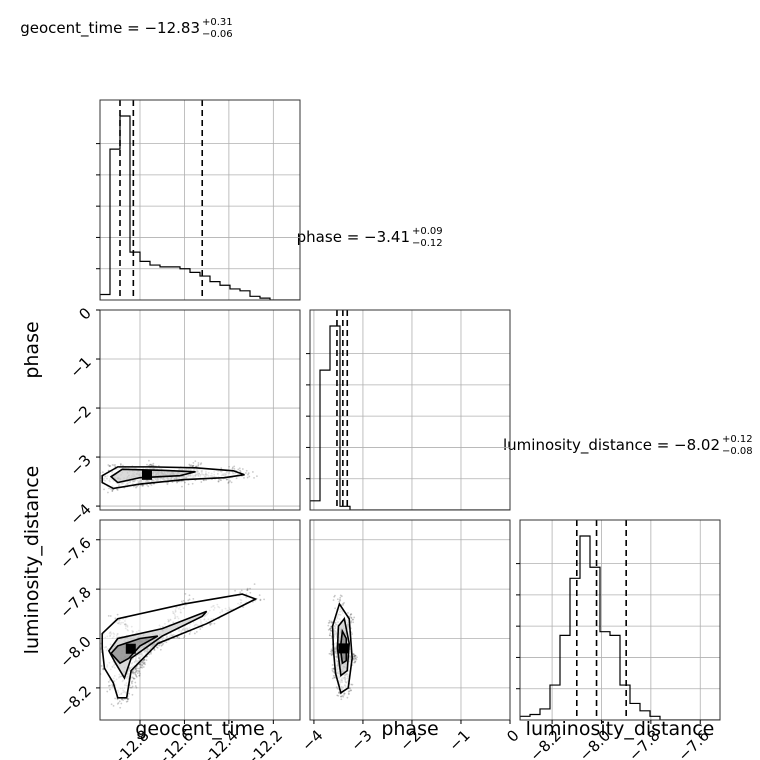 This screenshot has width=760, height=760. What do you see at coordinates (611, 445) in the screenshot?
I see `title-luminosity-distance: luminosity_distance = −8.02` at bounding box center [611, 445].